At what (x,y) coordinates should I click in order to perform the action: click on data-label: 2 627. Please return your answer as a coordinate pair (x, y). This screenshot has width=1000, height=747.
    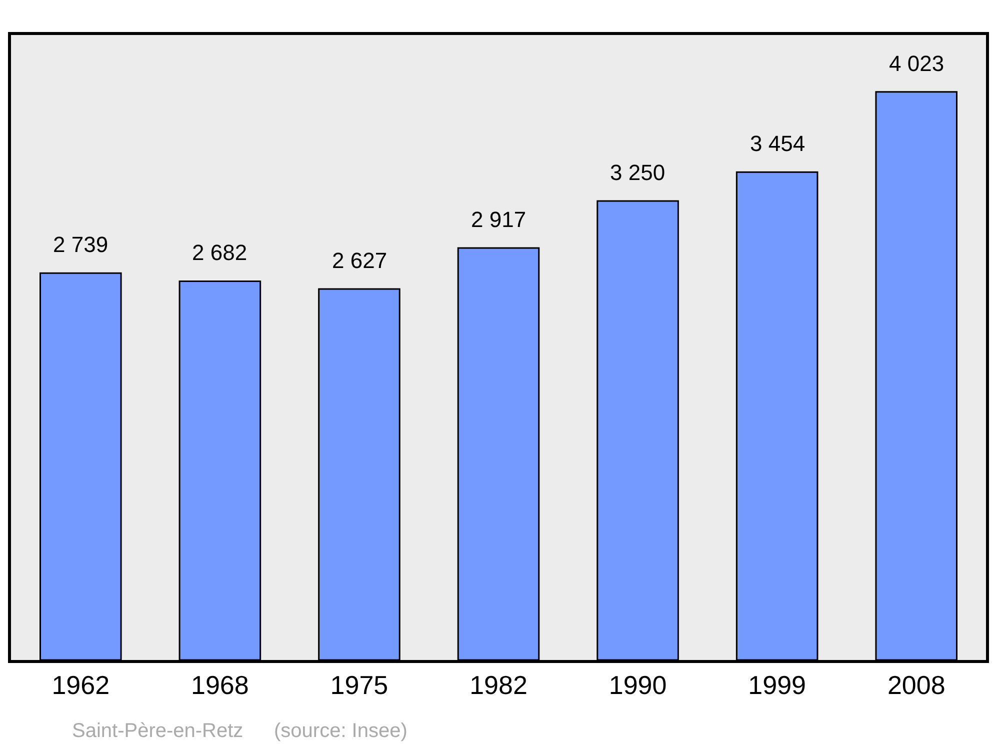
    Looking at the image, I should click on (360, 260).